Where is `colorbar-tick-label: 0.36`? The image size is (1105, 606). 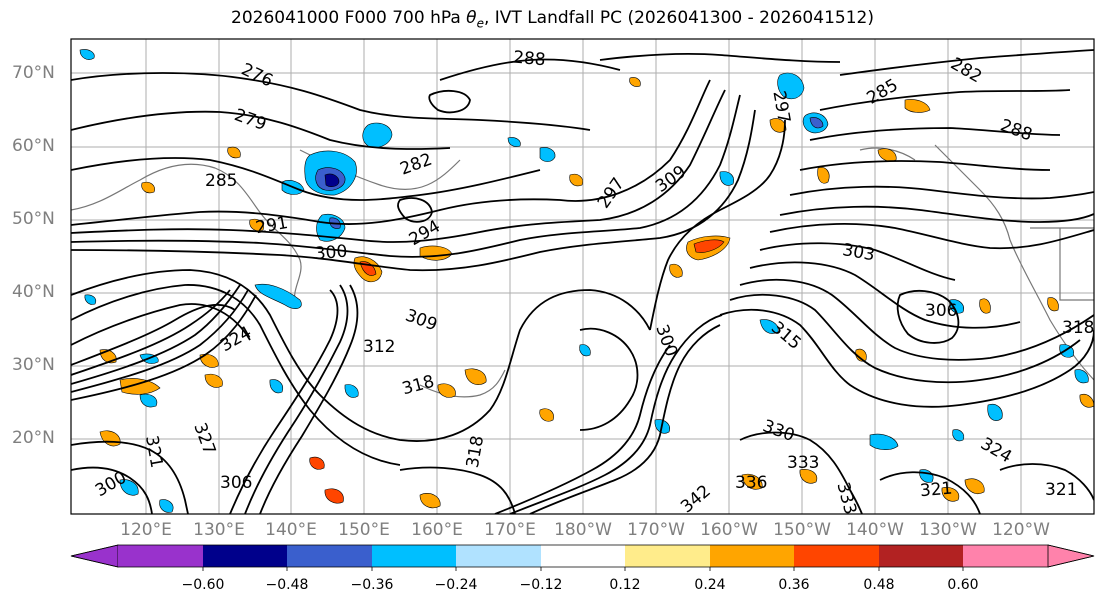 colorbar-tick-label: 0.36 is located at coordinates (794, 585).